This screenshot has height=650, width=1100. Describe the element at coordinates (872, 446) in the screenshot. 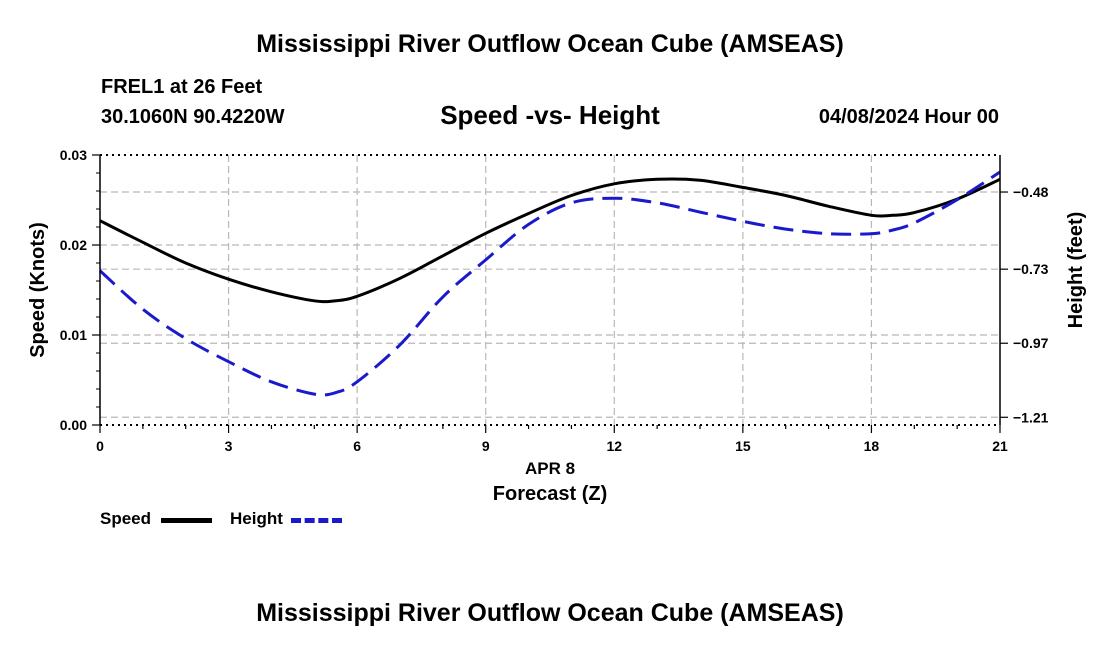

I see `x-tick-label: 18` at that location.